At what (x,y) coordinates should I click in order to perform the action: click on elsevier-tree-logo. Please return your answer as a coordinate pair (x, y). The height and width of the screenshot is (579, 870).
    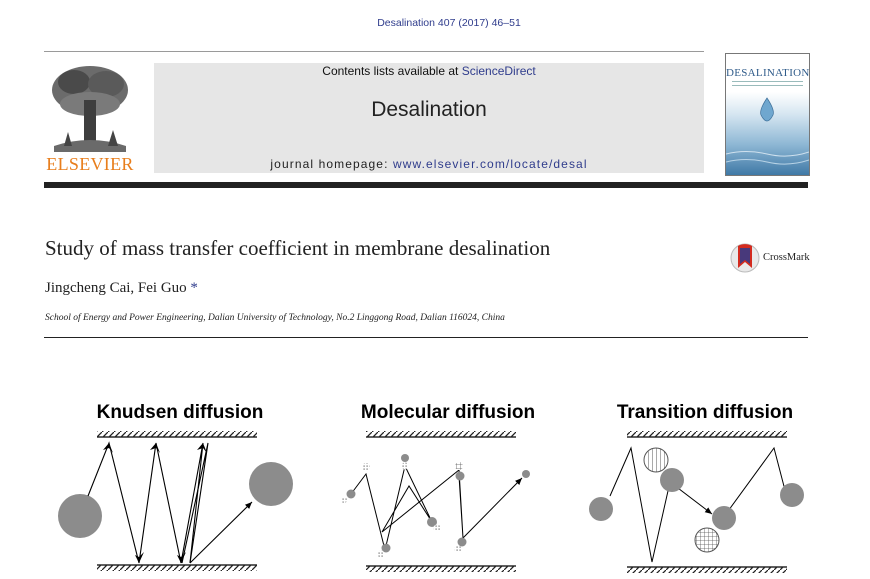
    Looking at the image, I should click on (90, 109).